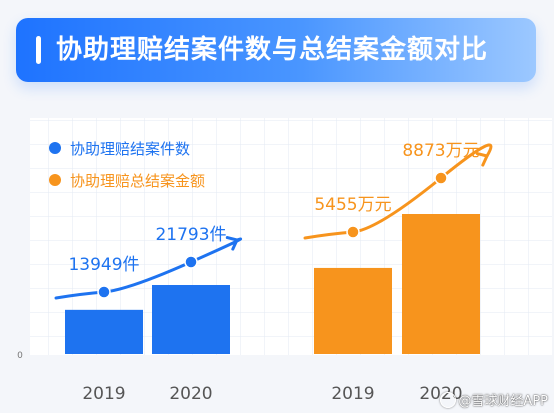  What do you see at coordinates (190, 235) in the screenshot?
I see `data-label-0-2020: 21793件` at bounding box center [190, 235].